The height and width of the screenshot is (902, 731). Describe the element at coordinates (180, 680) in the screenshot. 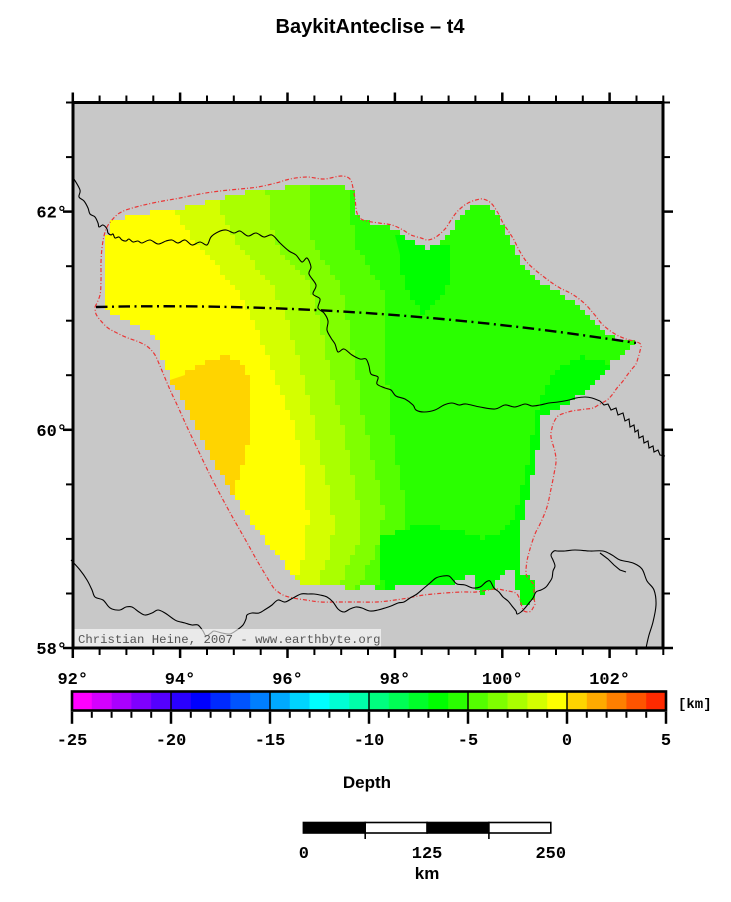

I see `svg-text: 94°` at that location.